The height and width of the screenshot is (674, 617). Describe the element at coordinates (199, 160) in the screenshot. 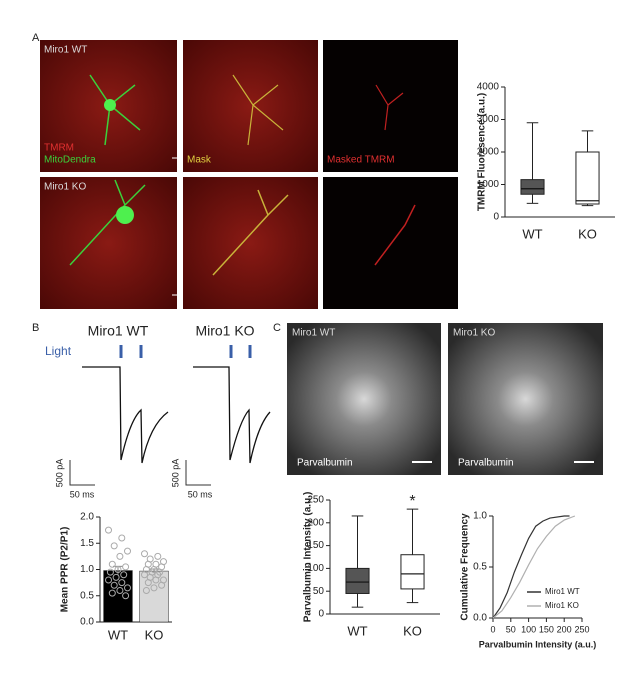

I see `channel-label: Mask` at that location.